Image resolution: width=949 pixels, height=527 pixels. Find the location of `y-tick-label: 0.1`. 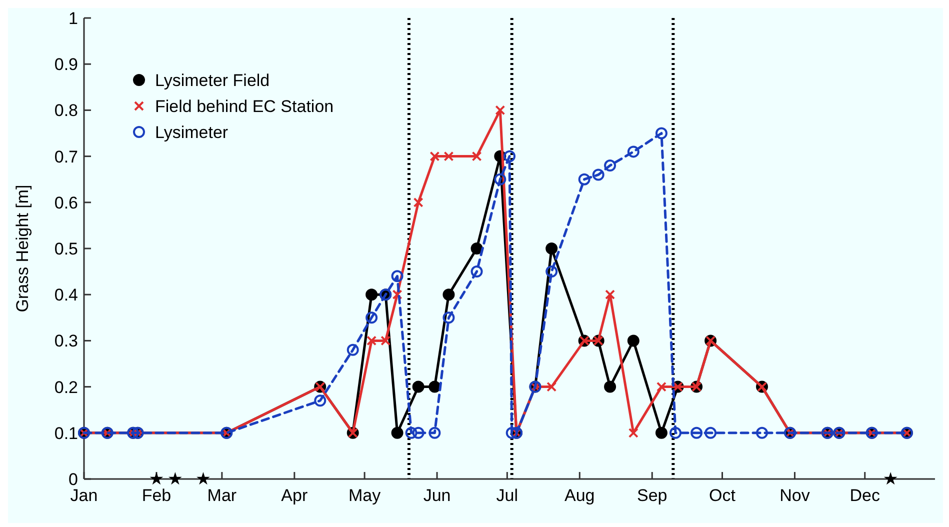

y-tick-label: 0.1 is located at coordinates (66, 433).